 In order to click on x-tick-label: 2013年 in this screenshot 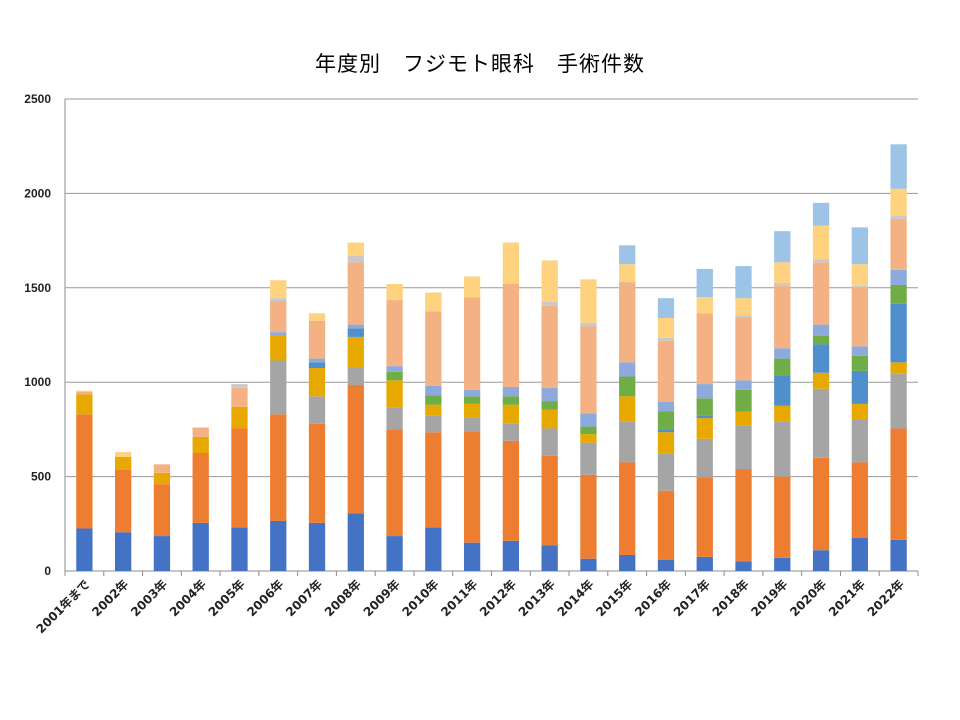, I will do `click(536, 598)`.